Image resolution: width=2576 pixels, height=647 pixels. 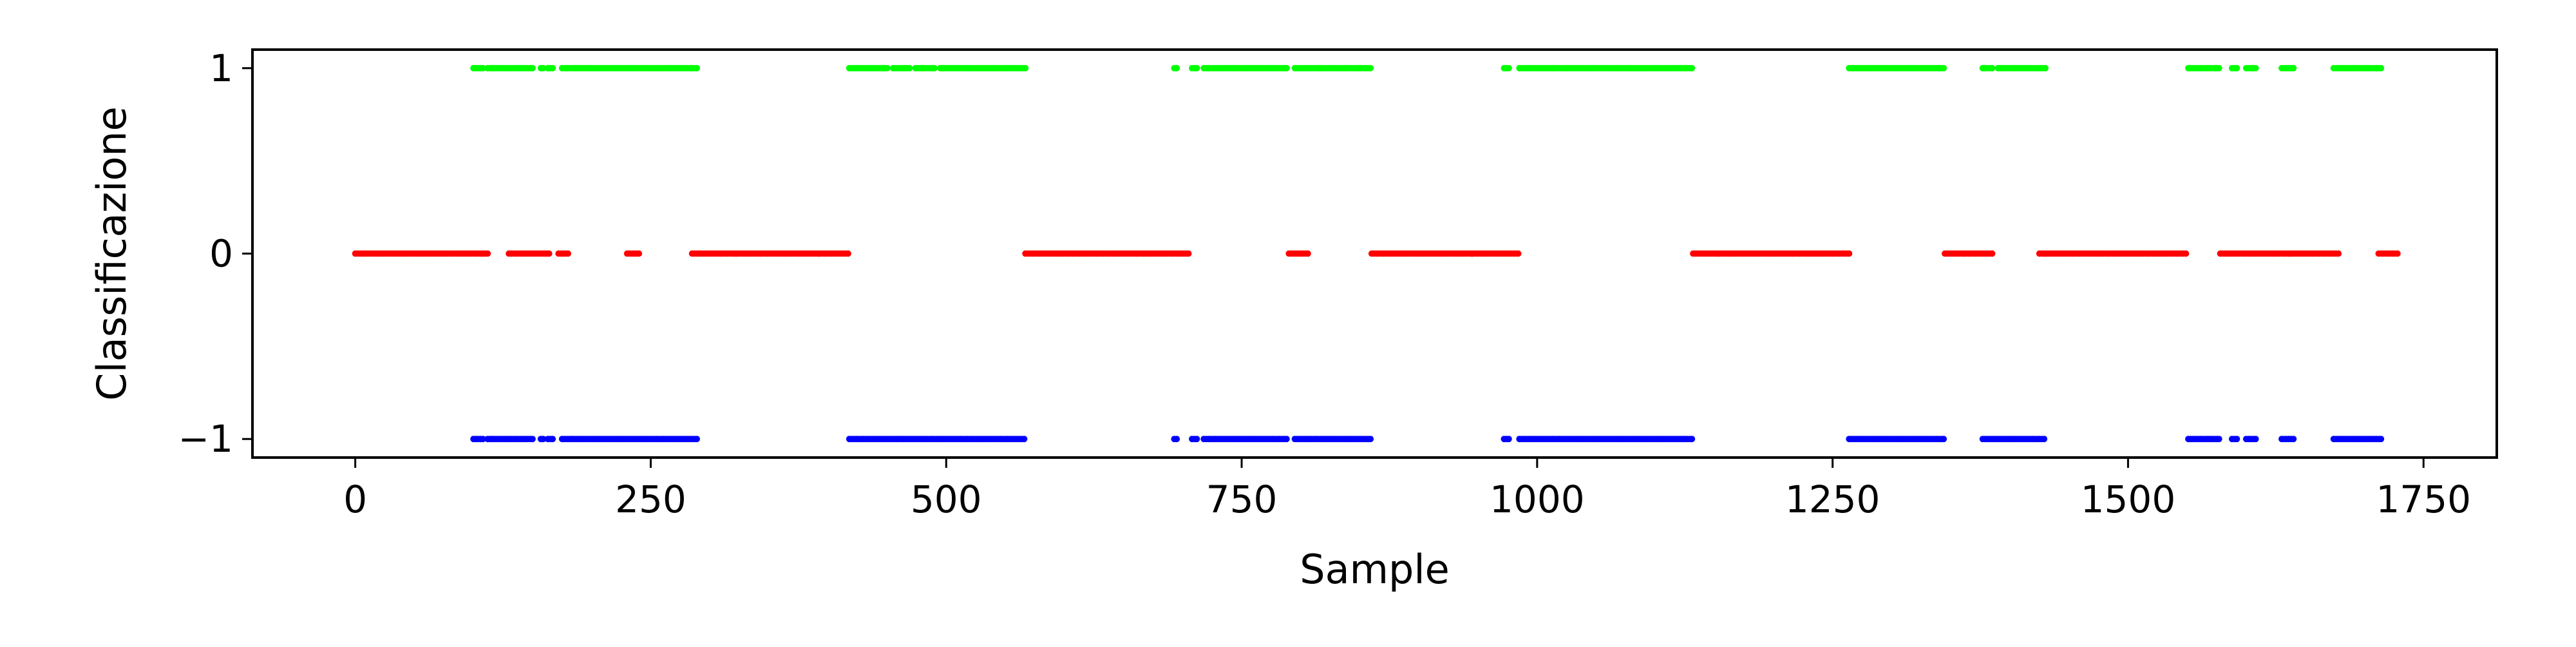 I want to click on x-tick-label: 1500, so click(x=2128, y=499).